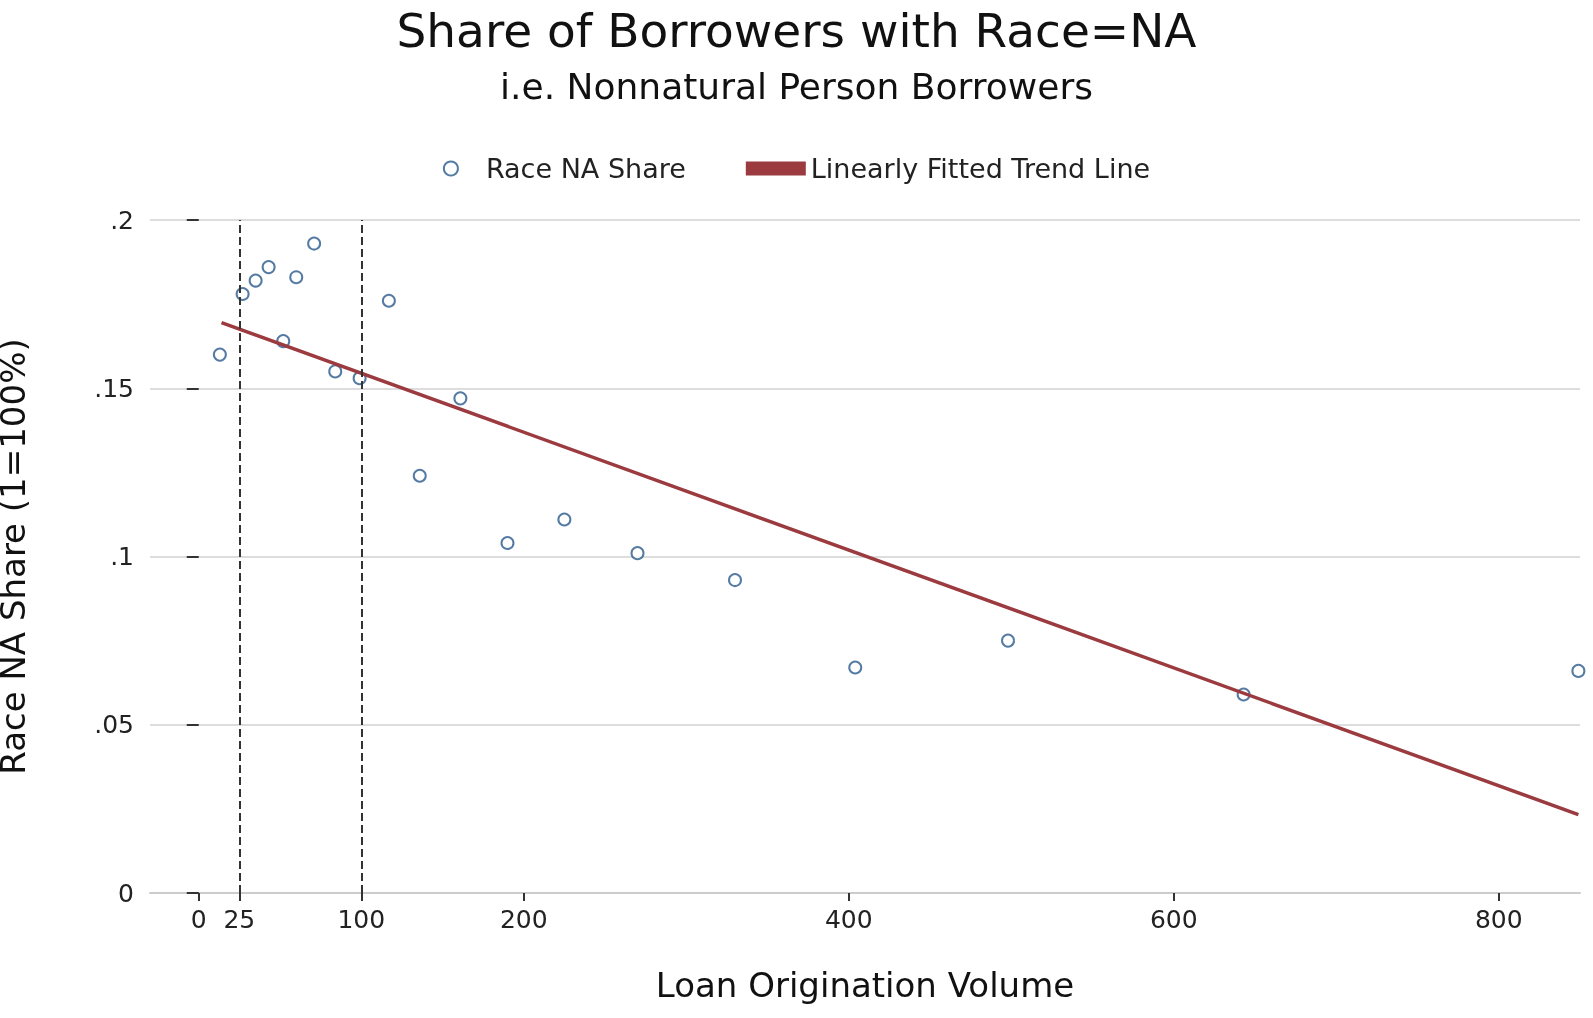 Image resolution: width=1593 pixels, height=1018 pixels. Describe the element at coordinates (1173, 919) in the screenshot. I see `x-tick-label: 600` at that location.